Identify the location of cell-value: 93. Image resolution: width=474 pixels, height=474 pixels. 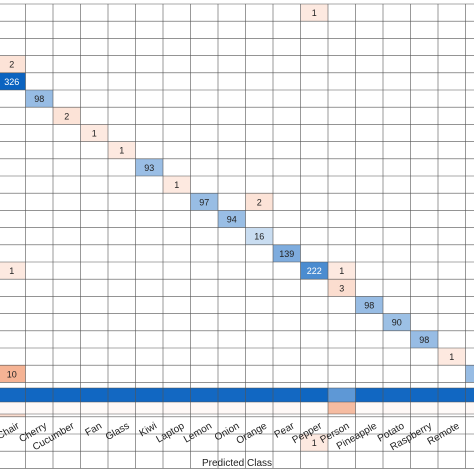
(149, 168).